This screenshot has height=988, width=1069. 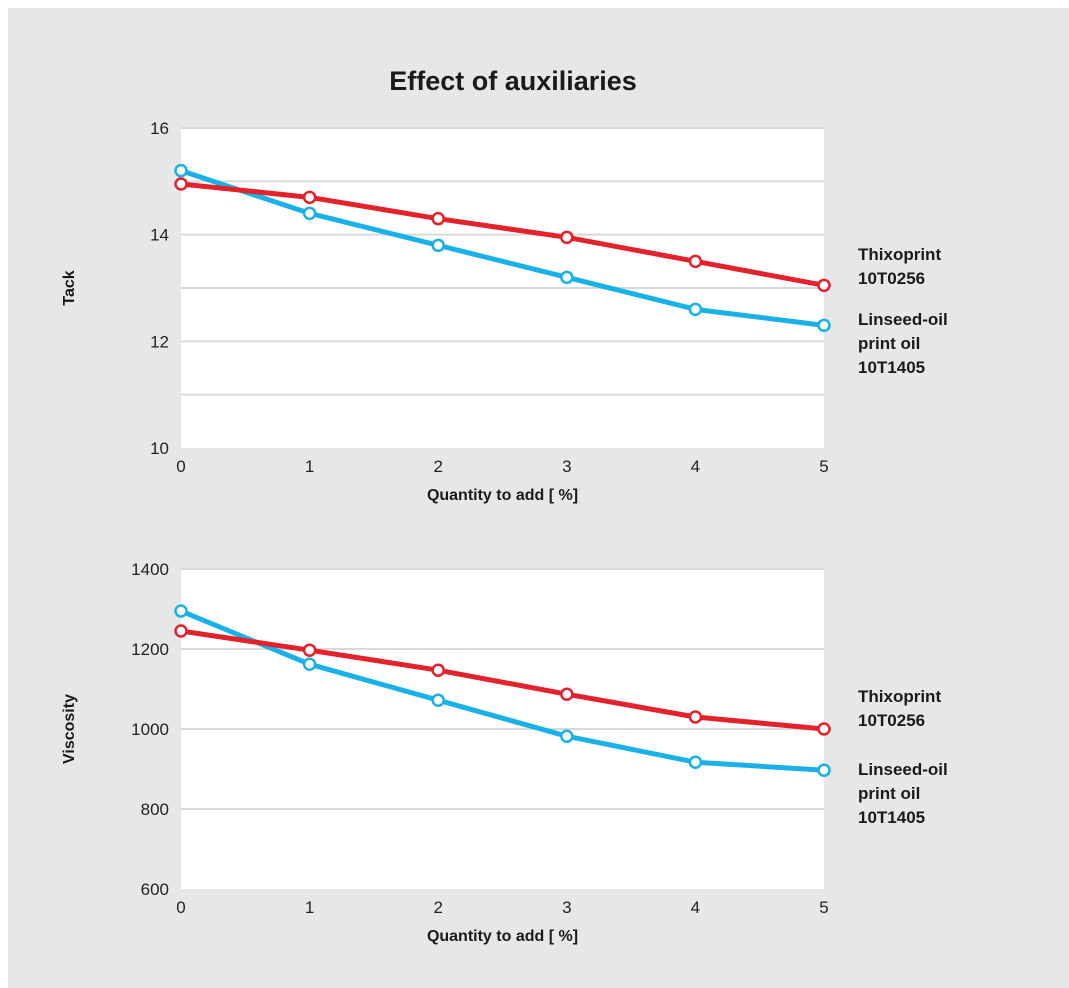 I want to click on y-tick-label: 800, so click(x=155, y=809).